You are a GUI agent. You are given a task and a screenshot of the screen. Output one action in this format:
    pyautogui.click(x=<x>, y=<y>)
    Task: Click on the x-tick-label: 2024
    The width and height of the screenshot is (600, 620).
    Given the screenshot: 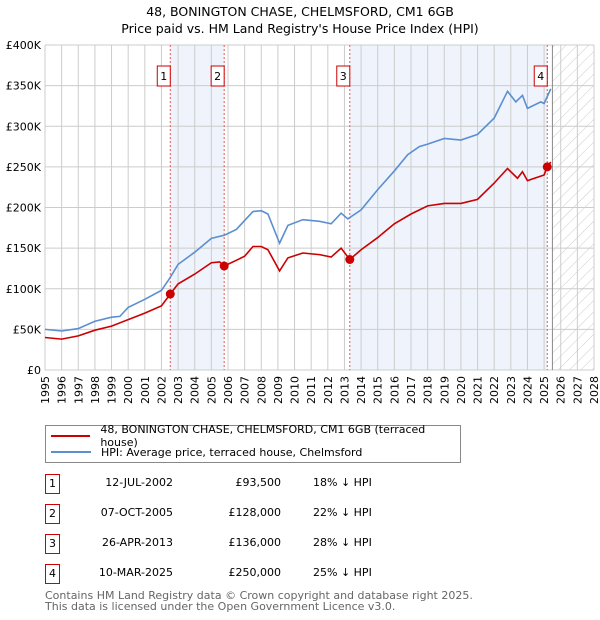 What is the action you would take?
    pyautogui.click(x=527, y=390)
    